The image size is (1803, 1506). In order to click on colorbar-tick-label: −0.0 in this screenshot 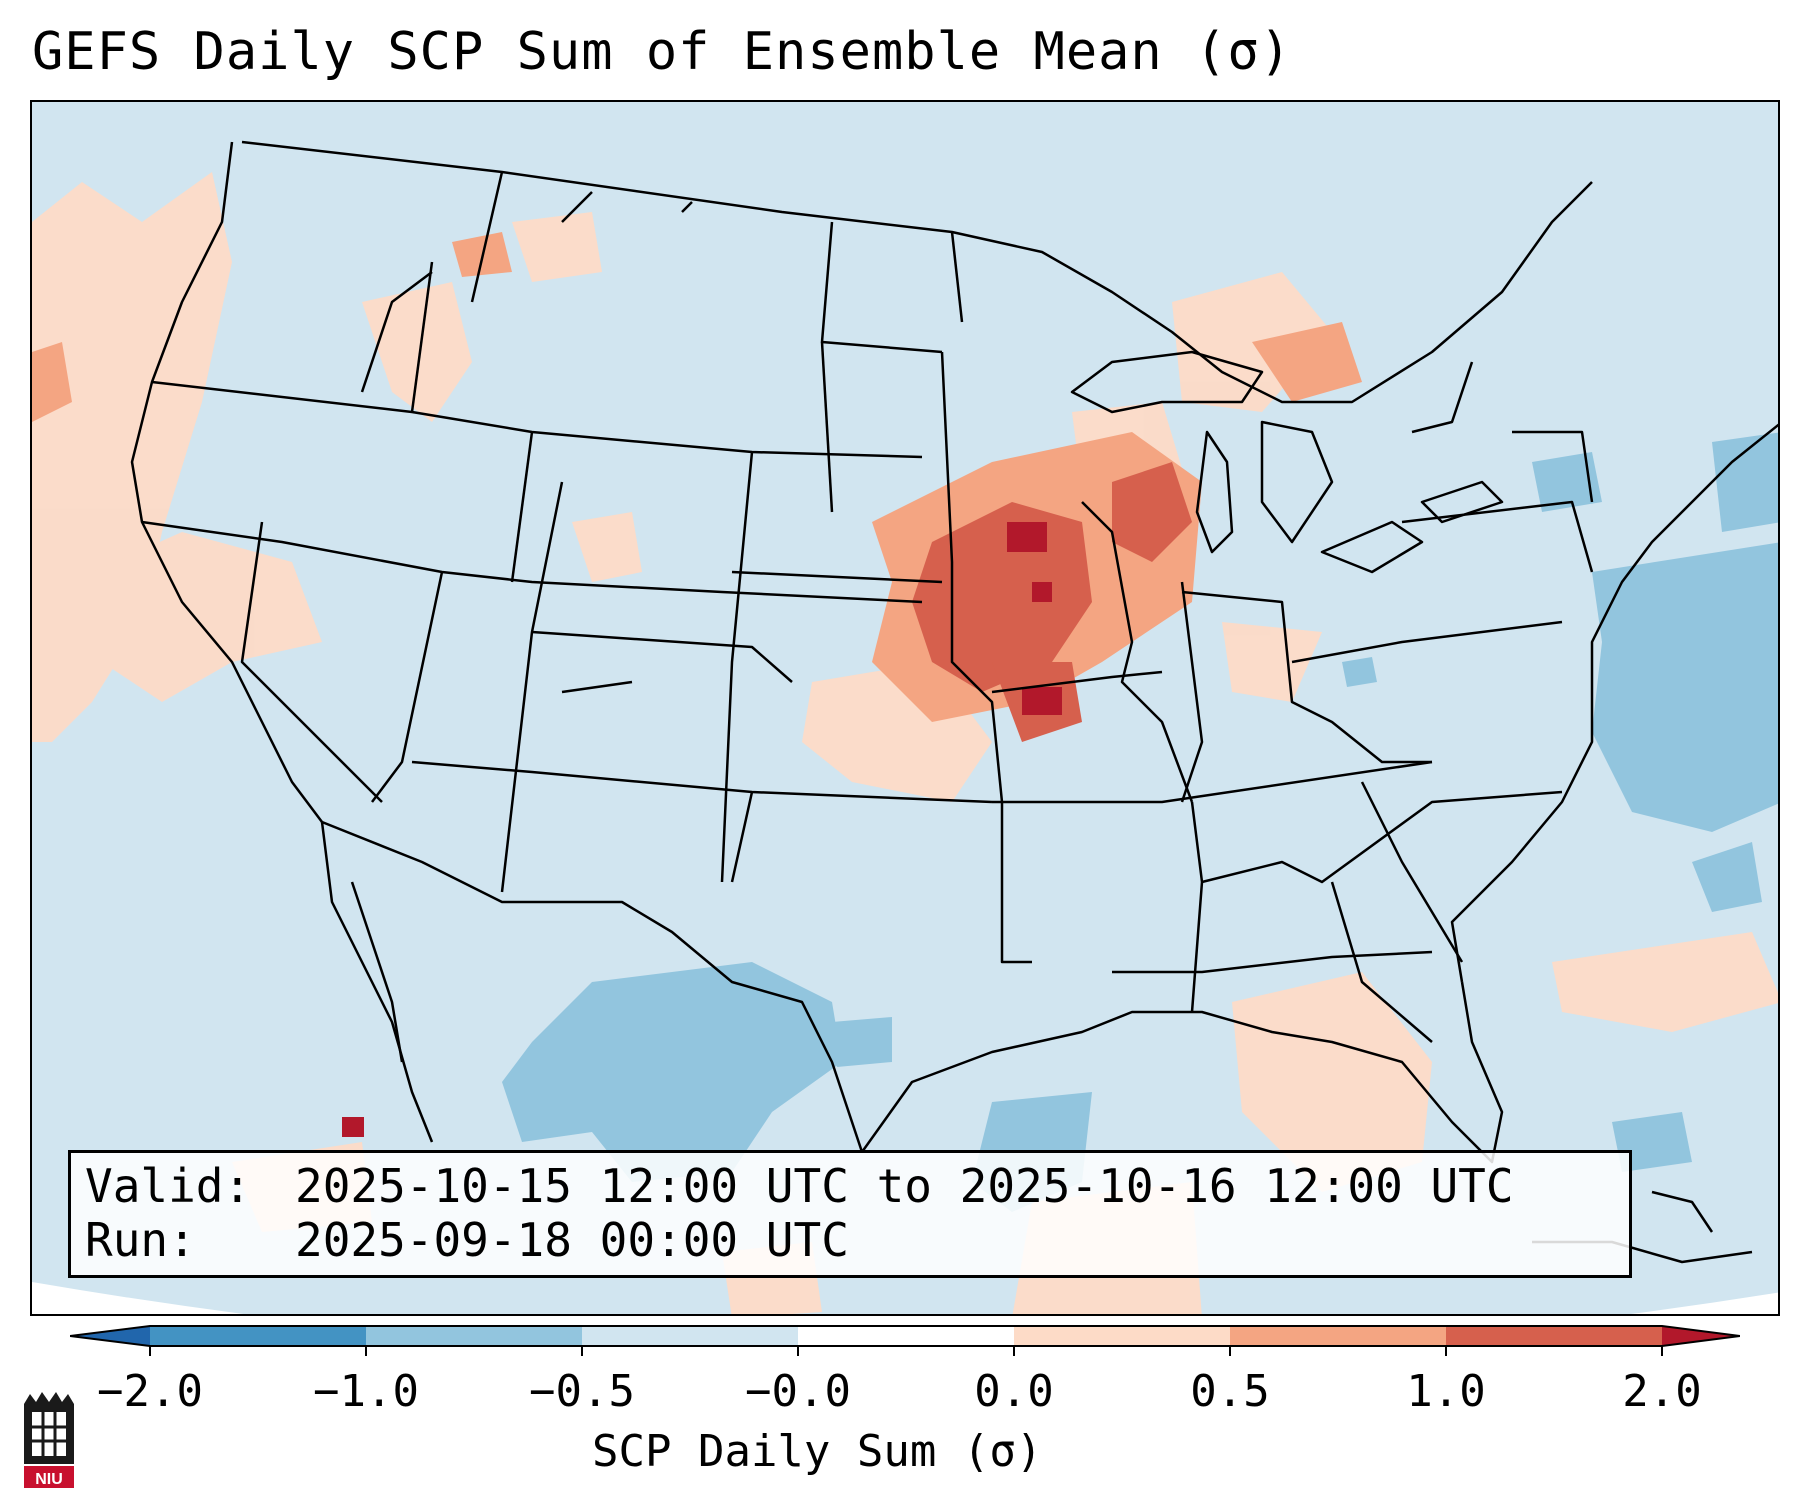, I will do `click(798, 1391)`.